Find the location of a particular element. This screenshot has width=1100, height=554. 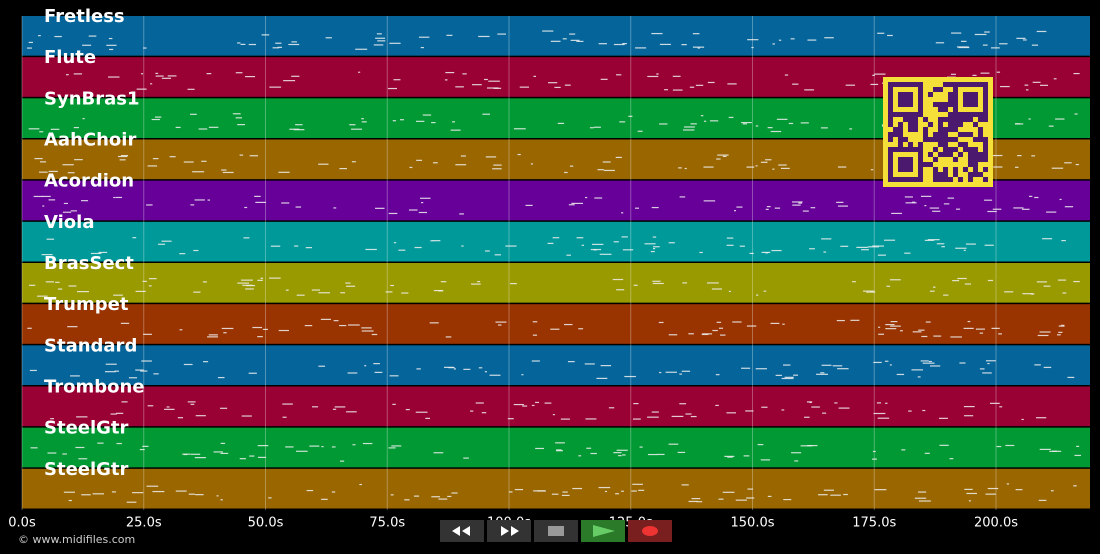

rewind-button is located at coordinates (462, 531).